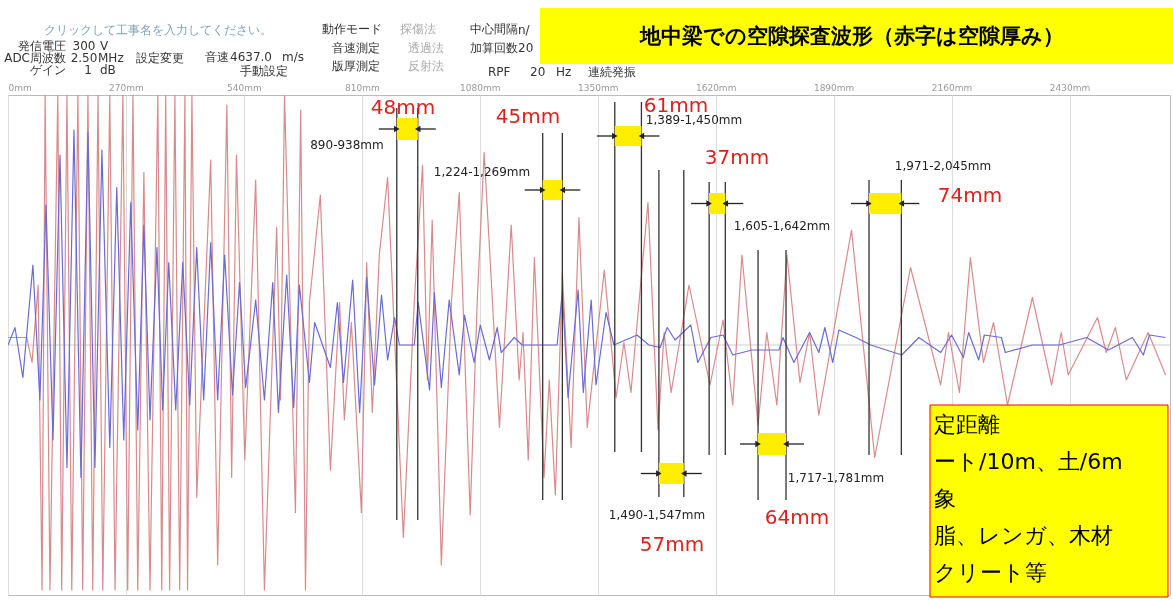 The width and height of the screenshot is (1173, 600). Describe the element at coordinates (716, 87) in the screenshot. I see `x-tick-label: 1620mm` at that location.